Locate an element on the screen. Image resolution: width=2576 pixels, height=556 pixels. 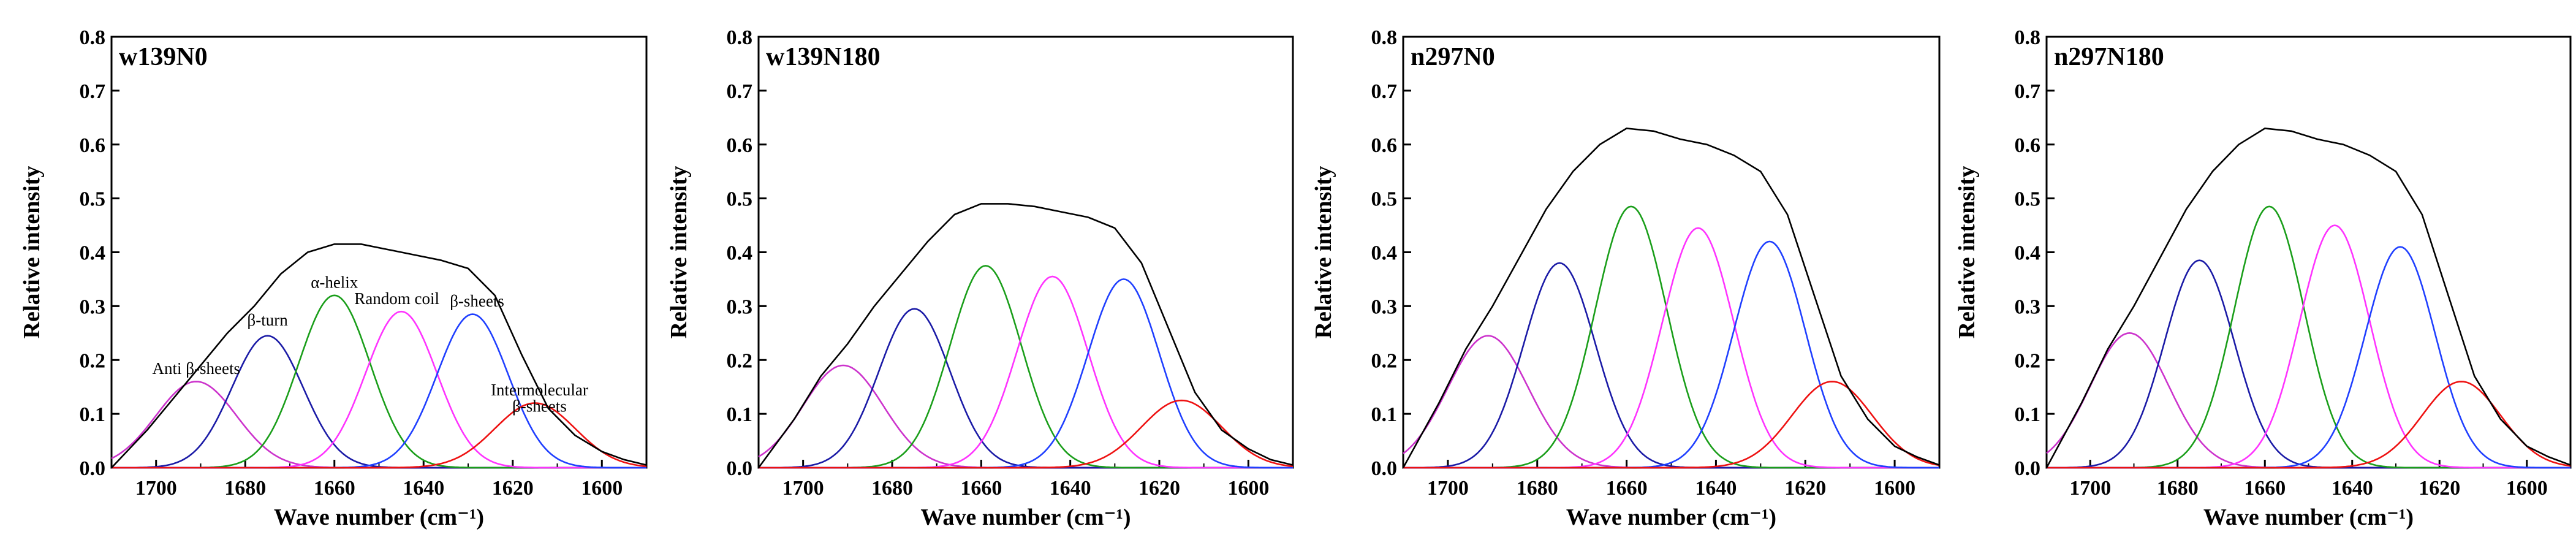
peak-annotation: Random coil is located at coordinates (396, 299).